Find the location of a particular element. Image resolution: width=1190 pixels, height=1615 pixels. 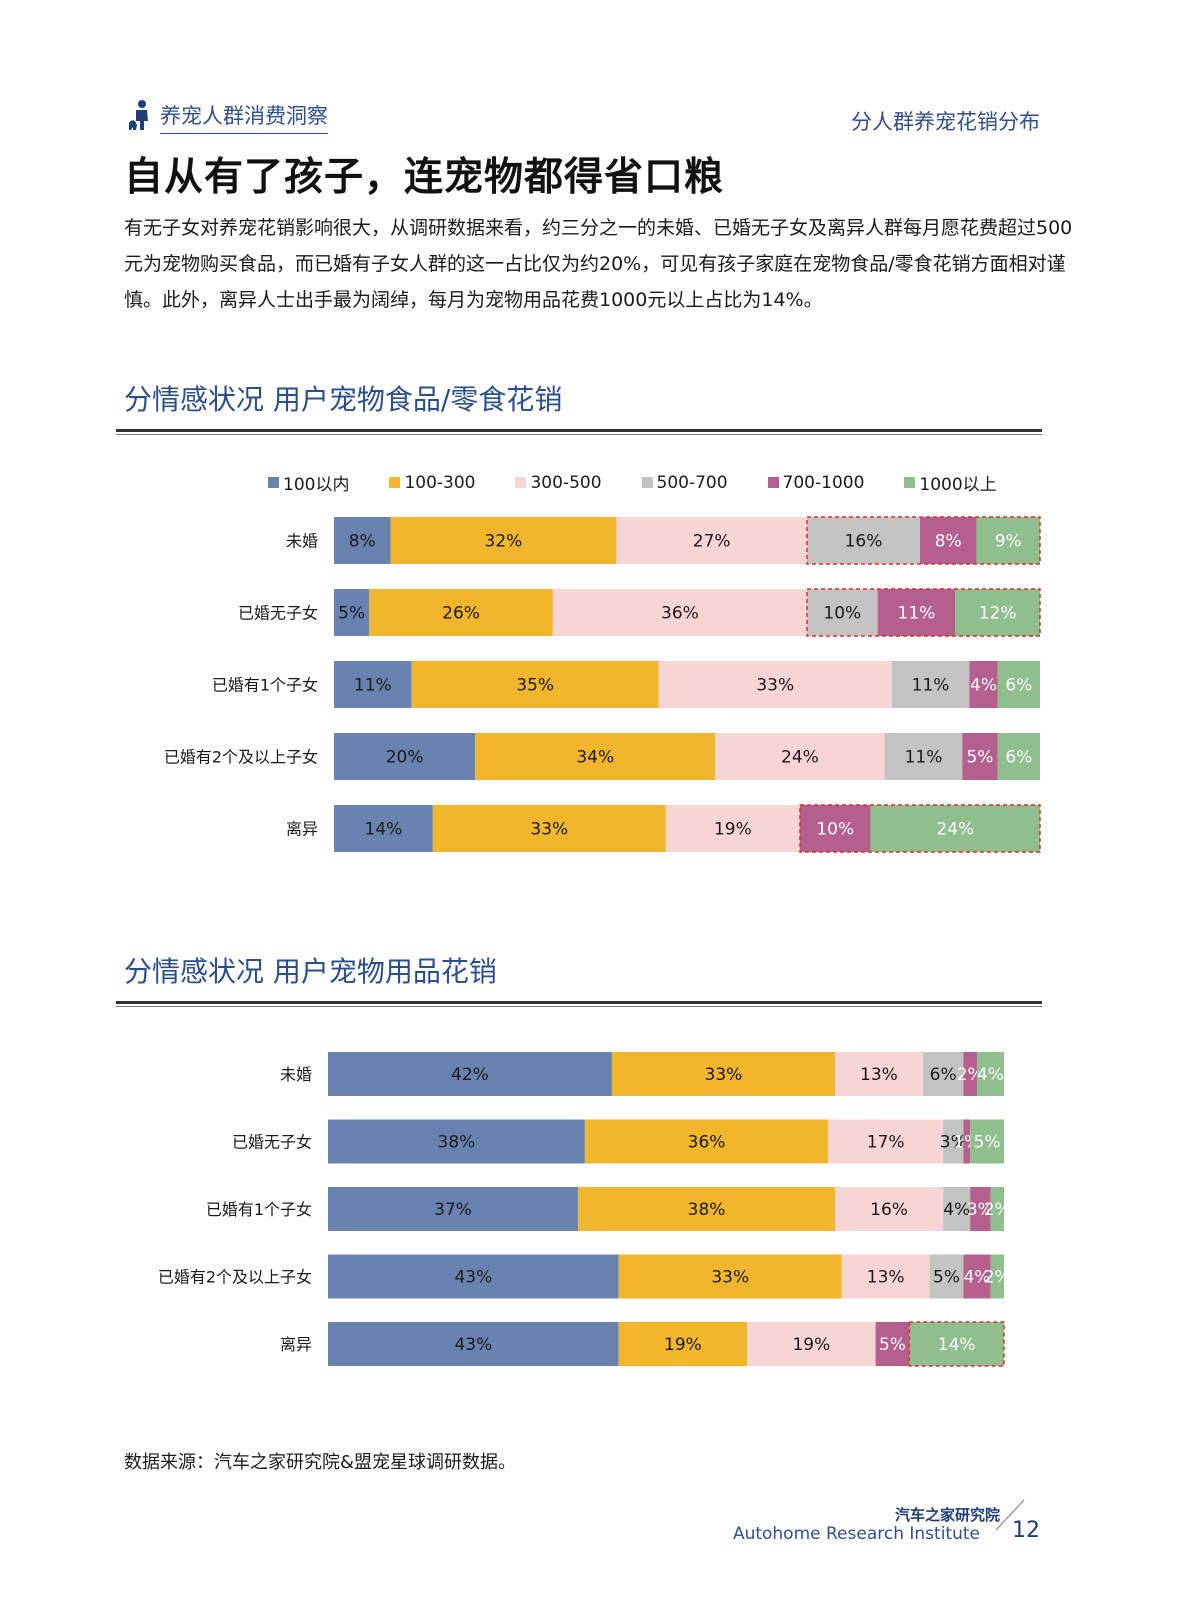

data-label: 24% is located at coordinates (955, 830).